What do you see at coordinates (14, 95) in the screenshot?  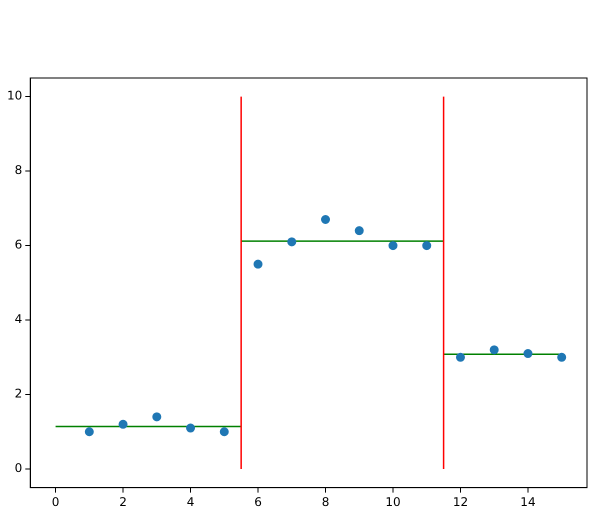 I see `y-tick-label: 10` at bounding box center [14, 95].